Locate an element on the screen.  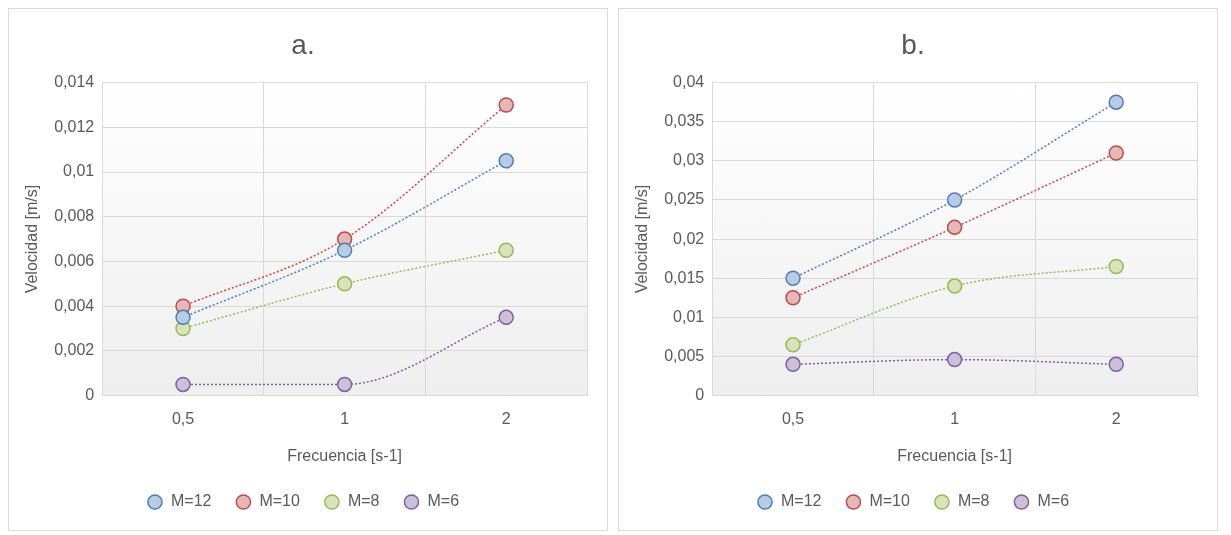
y-tick-label: 0,015 is located at coordinates (684, 277).